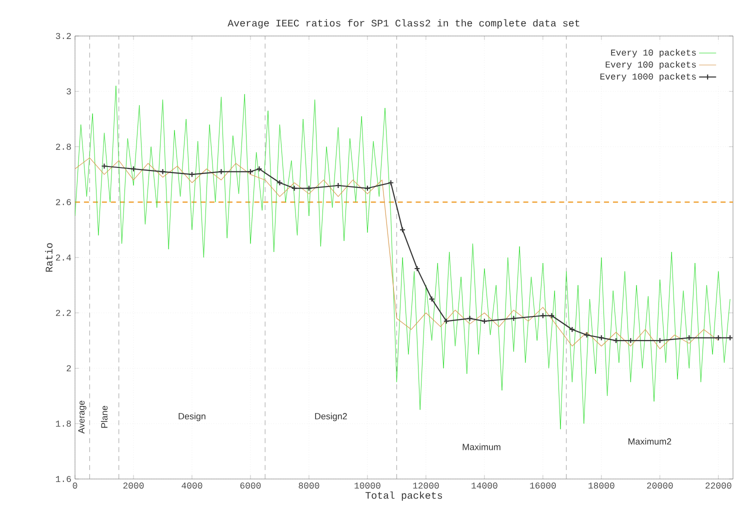  Describe the element at coordinates (367, 485) in the screenshot. I see `x-tick-label: 10000` at that location.